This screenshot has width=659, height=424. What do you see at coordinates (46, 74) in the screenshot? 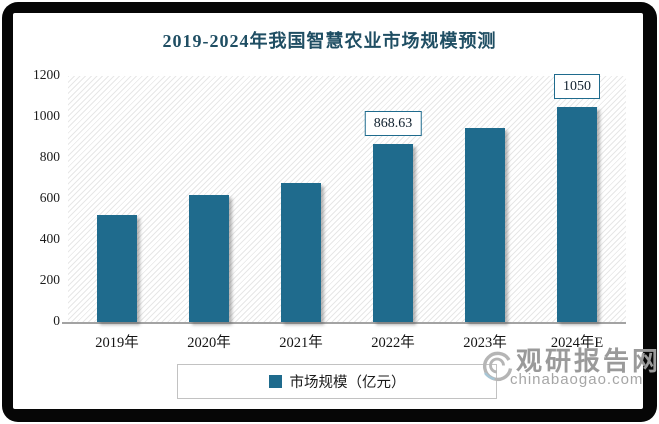
I see `y-tick-label: 1200` at bounding box center [46, 74].